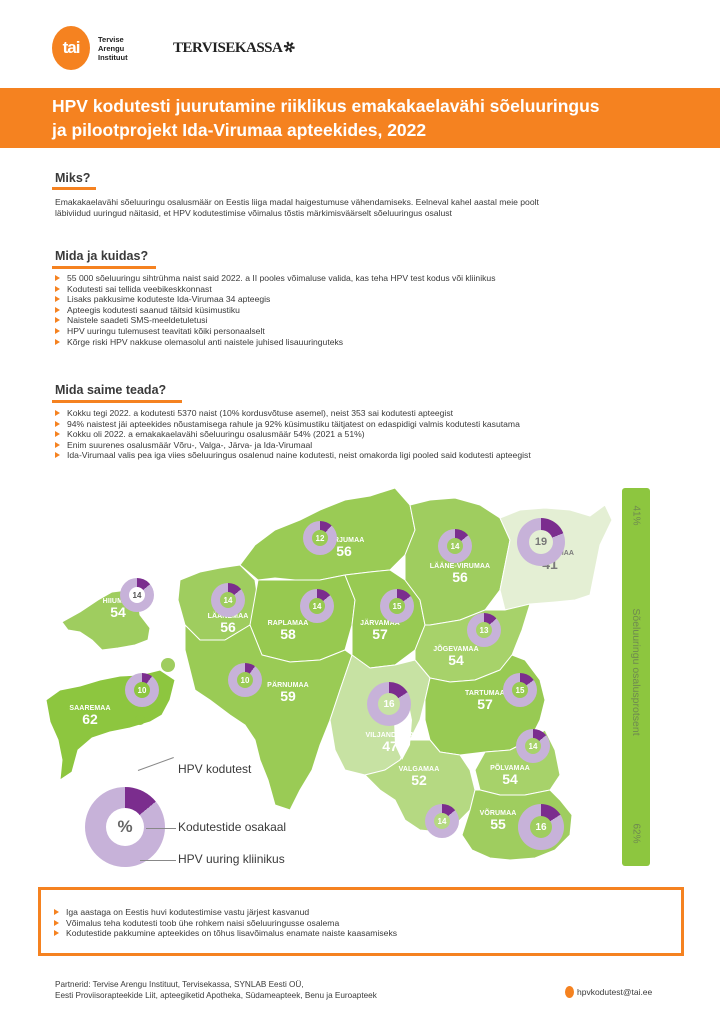  What do you see at coordinates (636, 515) in the screenshot?
I see `scale-min-label: 41%` at bounding box center [636, 515].